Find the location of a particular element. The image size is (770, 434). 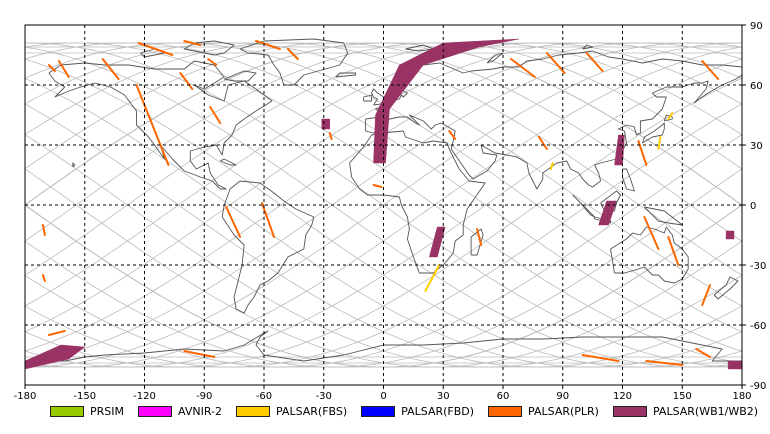

y-tick-label: 0 is located at coordinates (753, 206).